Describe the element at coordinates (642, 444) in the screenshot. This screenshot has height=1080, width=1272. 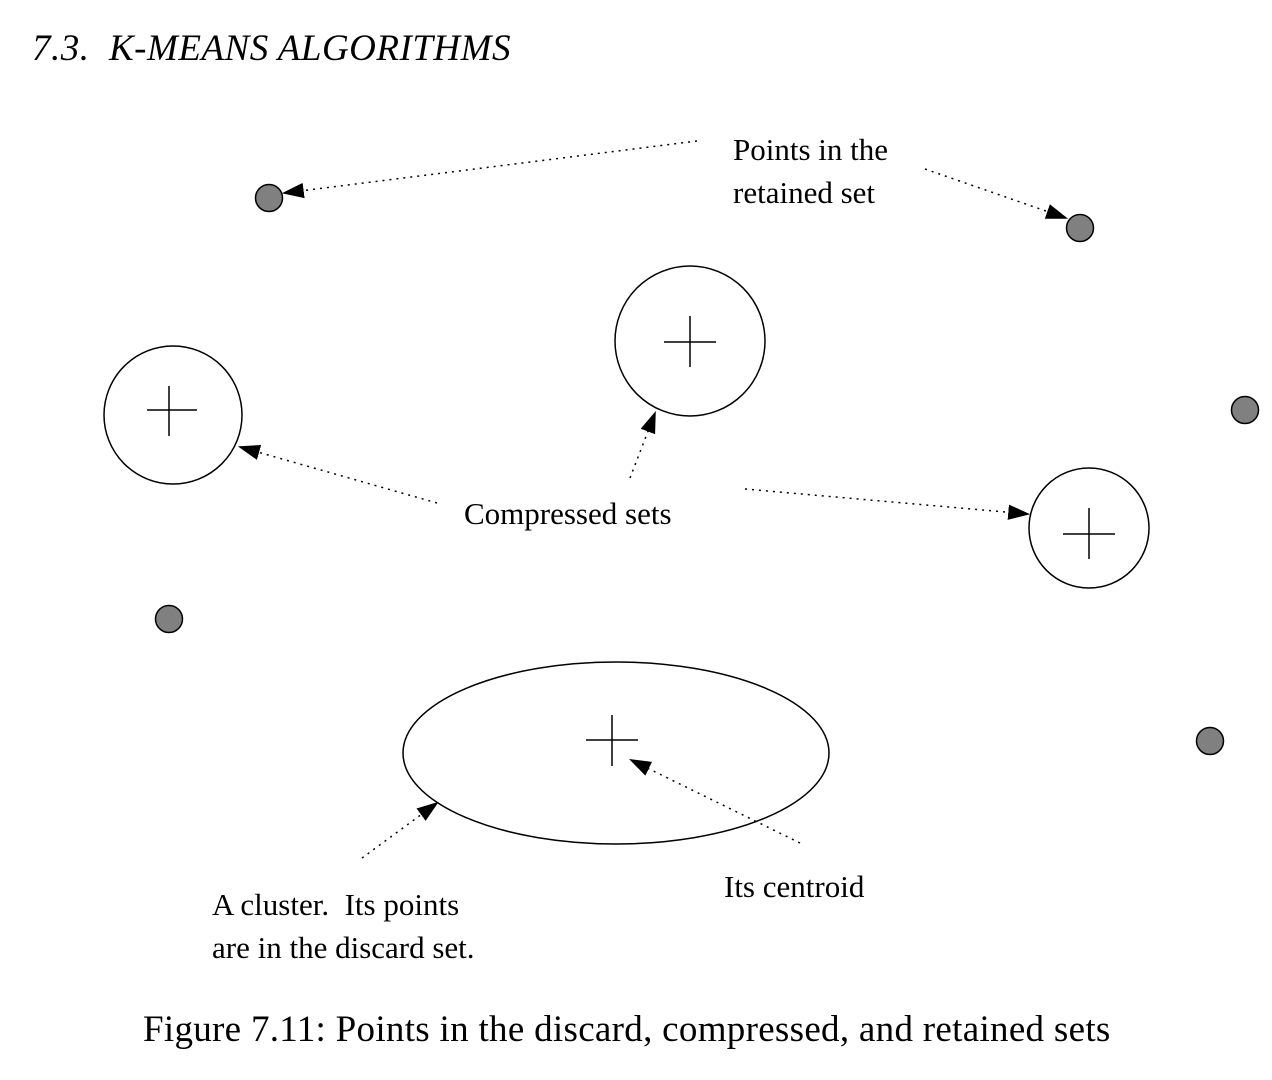
I see `arrow-compressed-top` at that location.